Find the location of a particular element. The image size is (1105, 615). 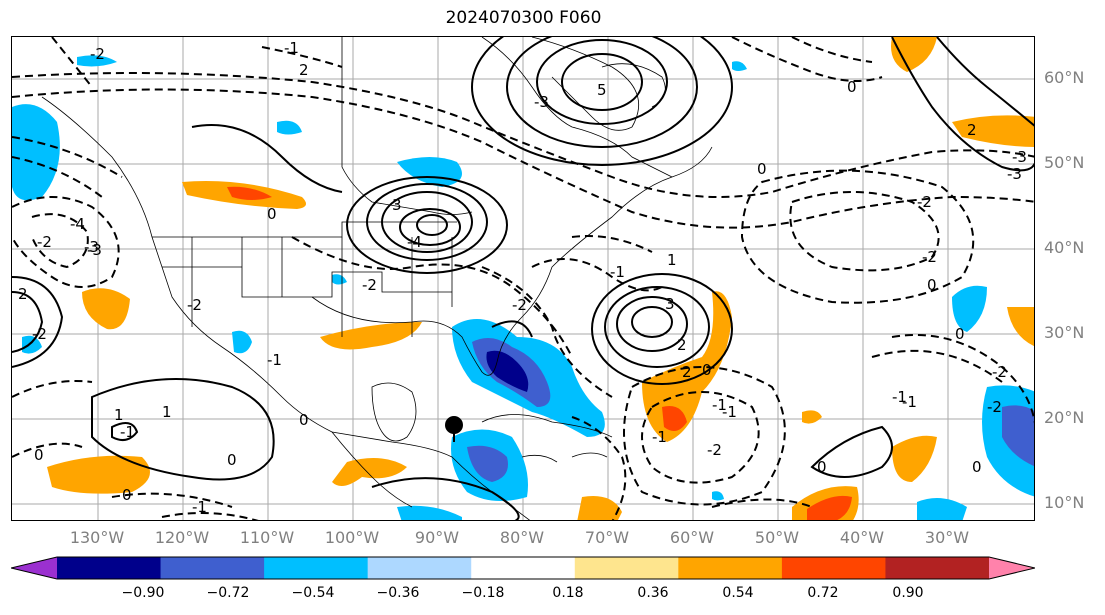

colorbar-extend-low is located at coordinates (34, 568).